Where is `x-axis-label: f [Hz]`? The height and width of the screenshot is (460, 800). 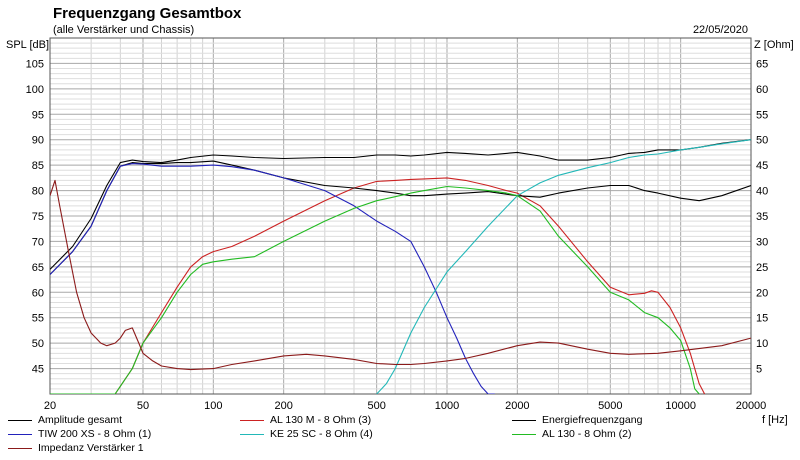 x-axis-label: f [Hz] is located at coordinates (775, 420).